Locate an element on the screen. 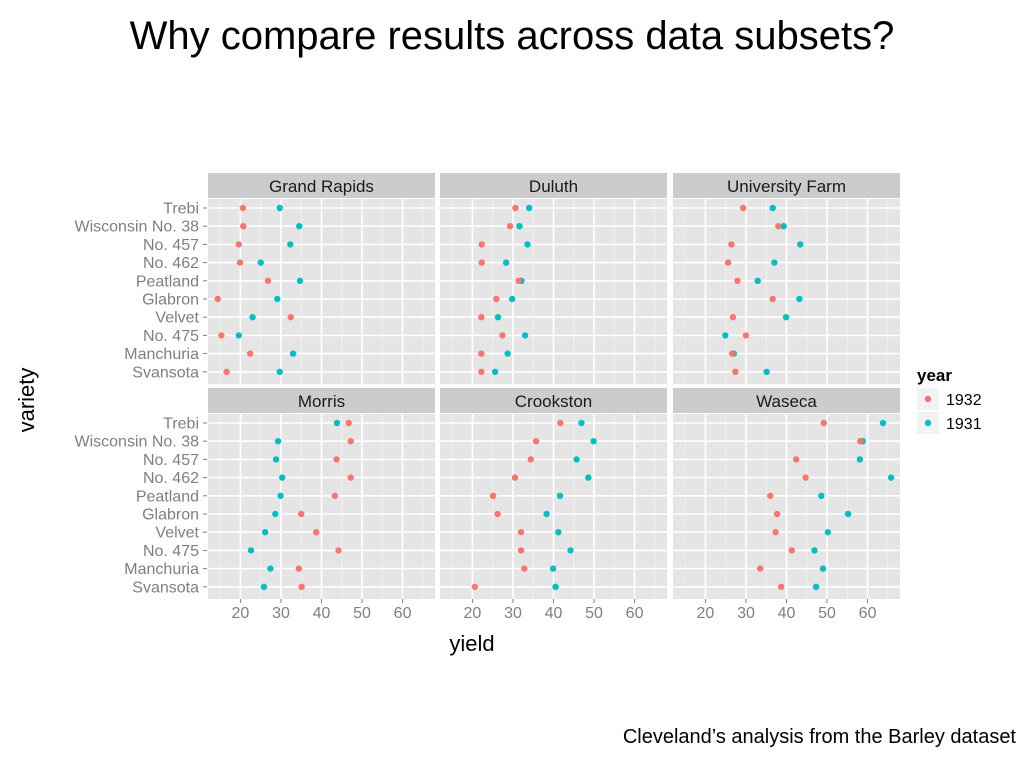 This screenshot has height=768, width=1024. y-tick-label: Svansota is located at coordinates (165, 372).